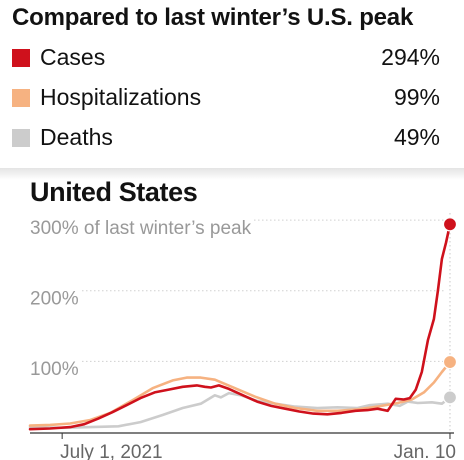  What do you see at coordinates (410, 57) in the screenshot?
I see `legend-value-cases: 294%` at bounding box center [410, 57].